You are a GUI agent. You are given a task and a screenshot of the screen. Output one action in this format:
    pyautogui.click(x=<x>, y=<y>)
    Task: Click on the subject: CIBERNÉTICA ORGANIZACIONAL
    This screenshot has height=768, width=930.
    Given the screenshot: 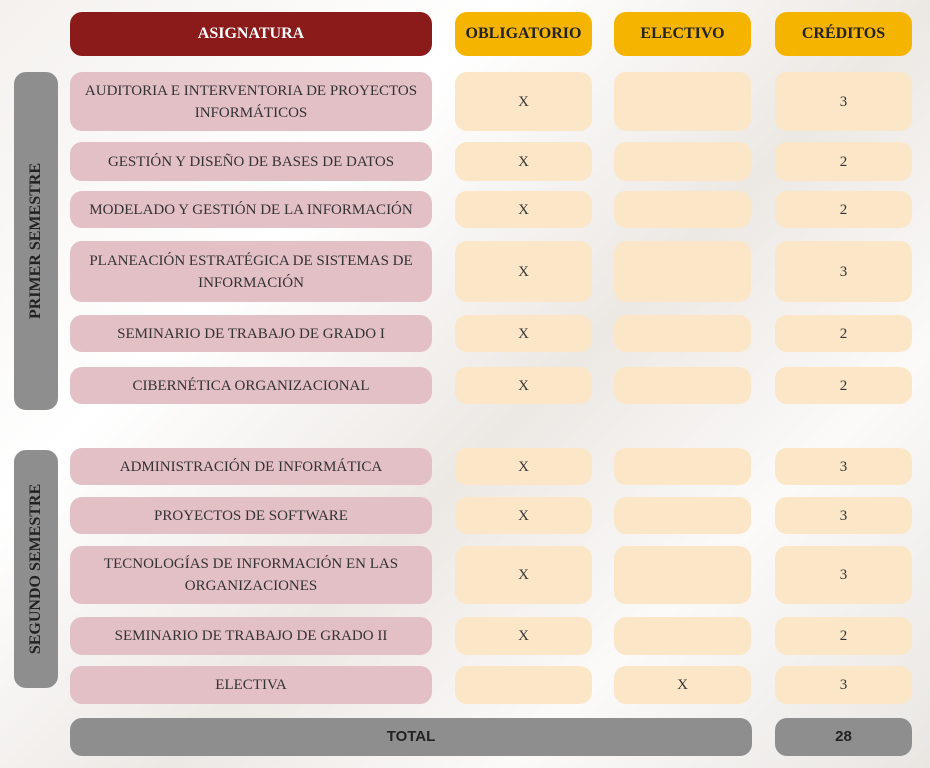 What is the action you would take?
    pyautogui.click(x=251, y=385)
    